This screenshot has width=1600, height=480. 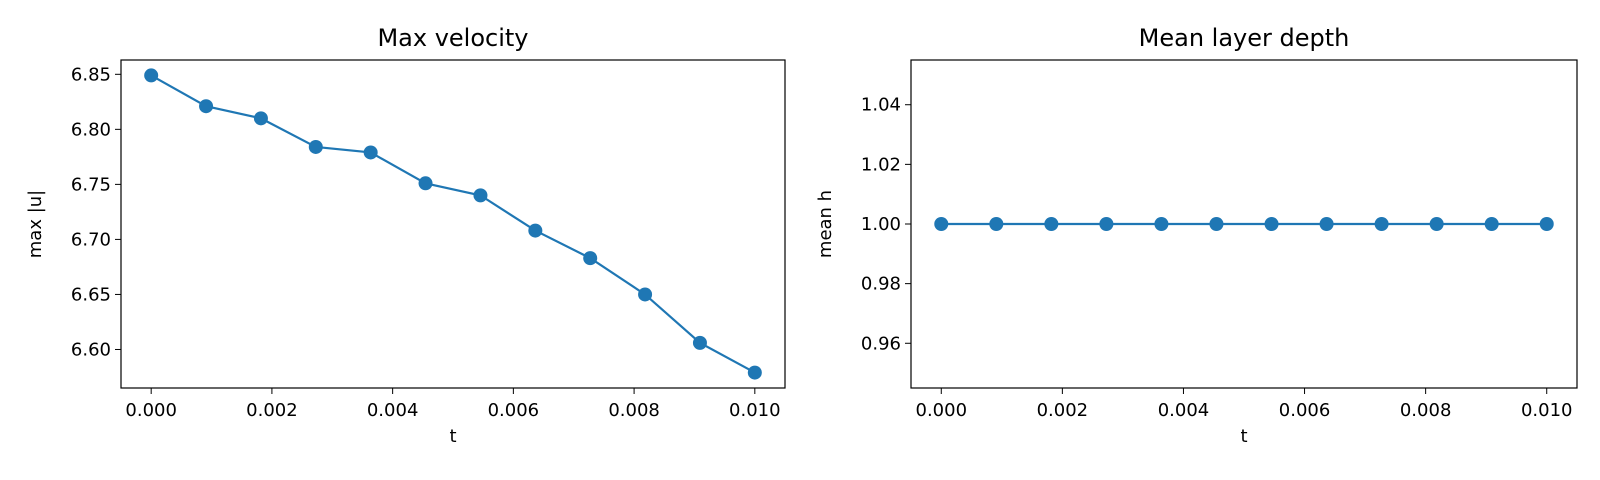 I want to click on velocity-x-tick-label: 0.010, so click(x=755, y=410).